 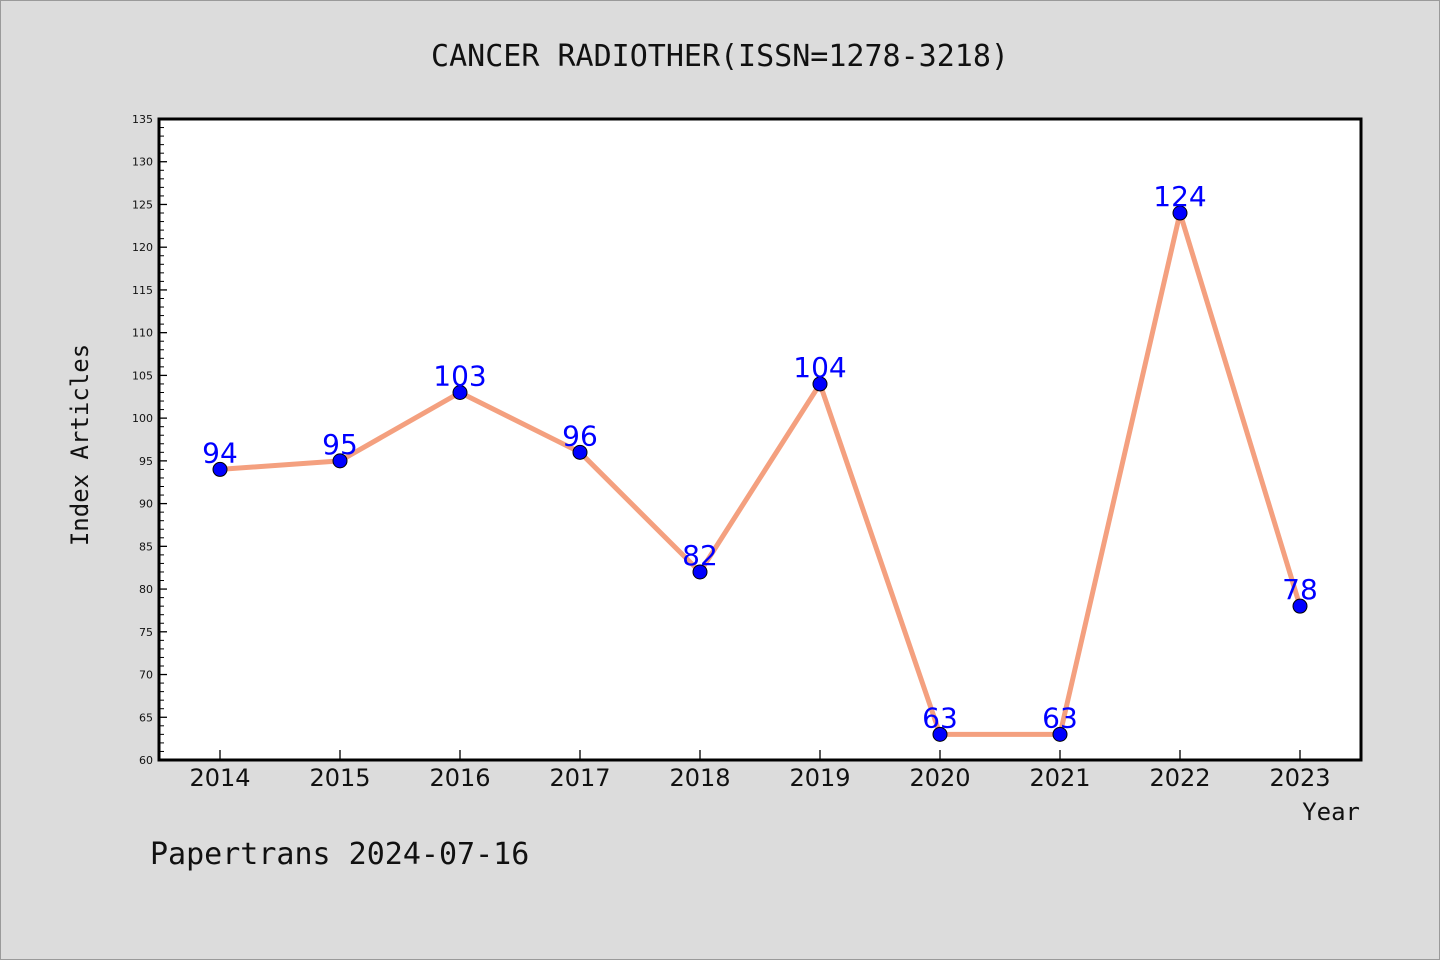 What do you see at coordinates (340, 444) in the screenshot?
I see `data-label: 95` at bounding box center [340, 444].